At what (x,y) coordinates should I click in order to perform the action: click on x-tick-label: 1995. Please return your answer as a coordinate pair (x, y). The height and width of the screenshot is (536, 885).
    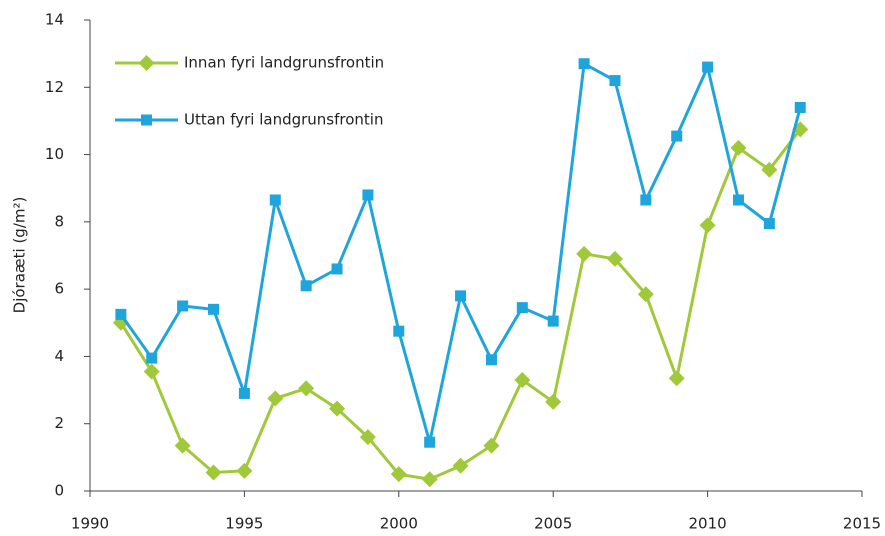
    Looking at the image, I should click on (244, 524).